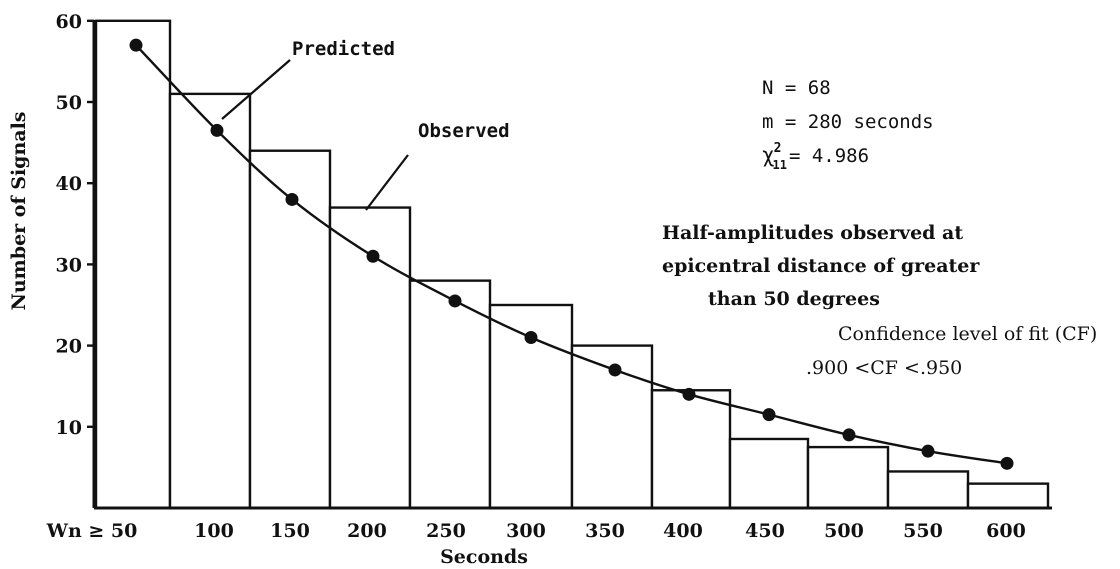 Image resolution: width=1120 pixels, height=569 pixels. I want to click on x-tick-label: 500, so click(844, 531).